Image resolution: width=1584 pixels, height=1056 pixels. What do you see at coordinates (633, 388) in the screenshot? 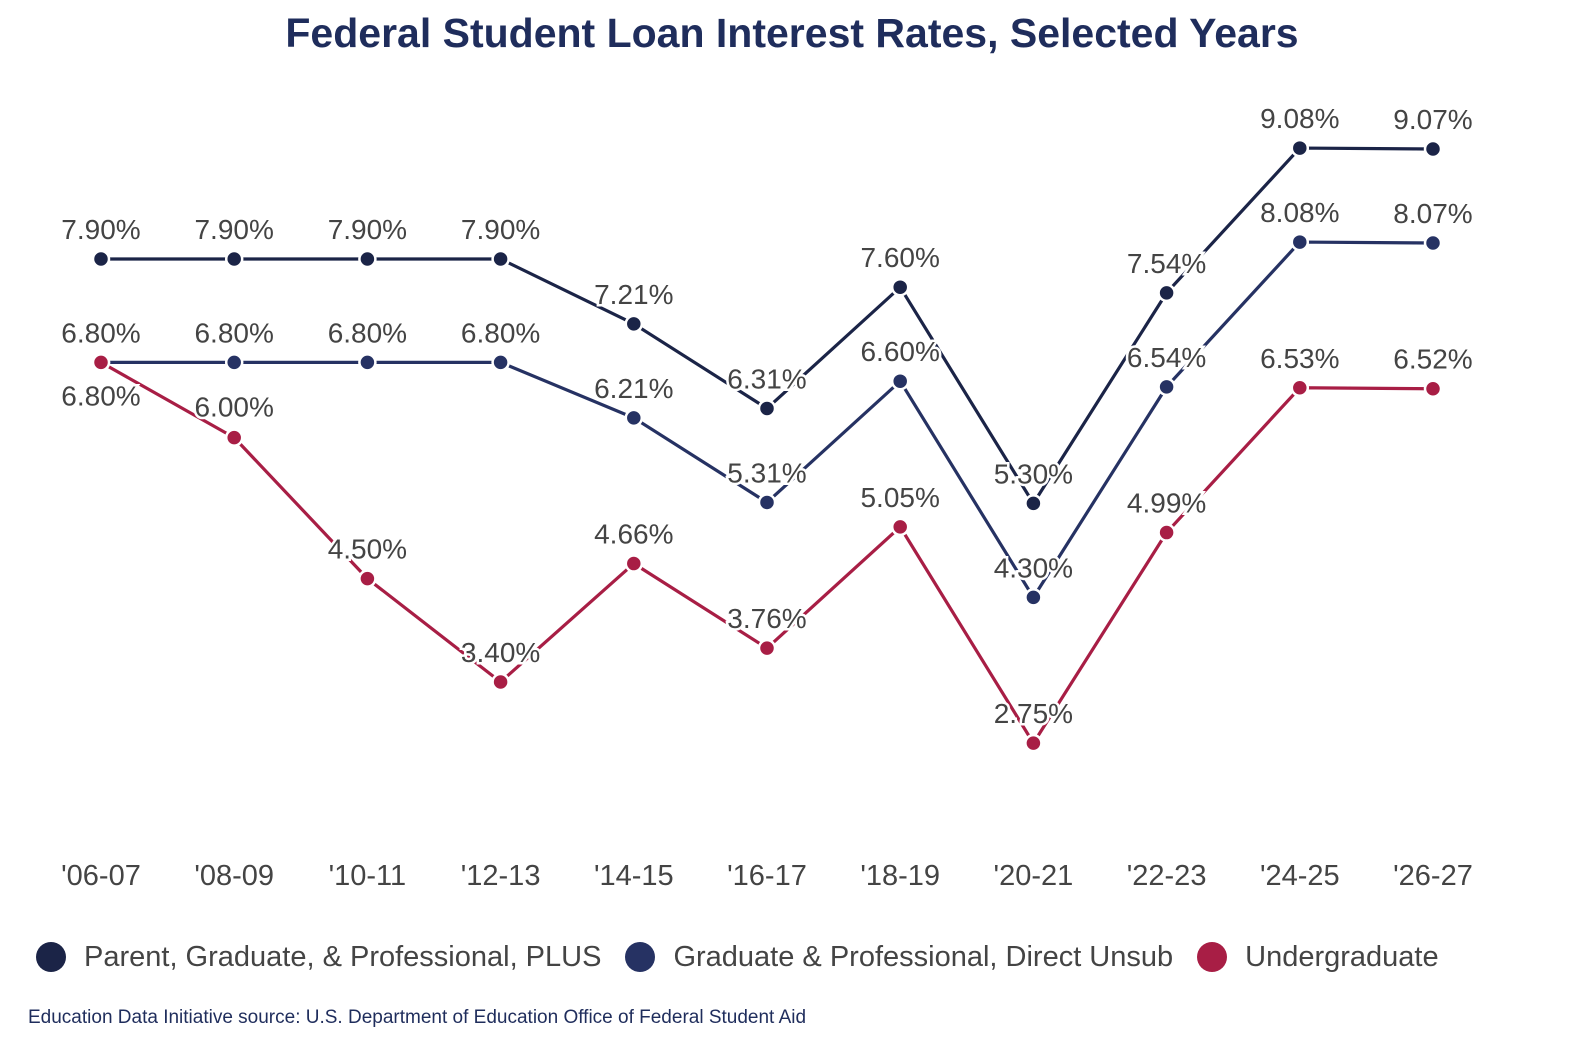
I see `data-label: 6.21%` at bounding box center [633, 388].